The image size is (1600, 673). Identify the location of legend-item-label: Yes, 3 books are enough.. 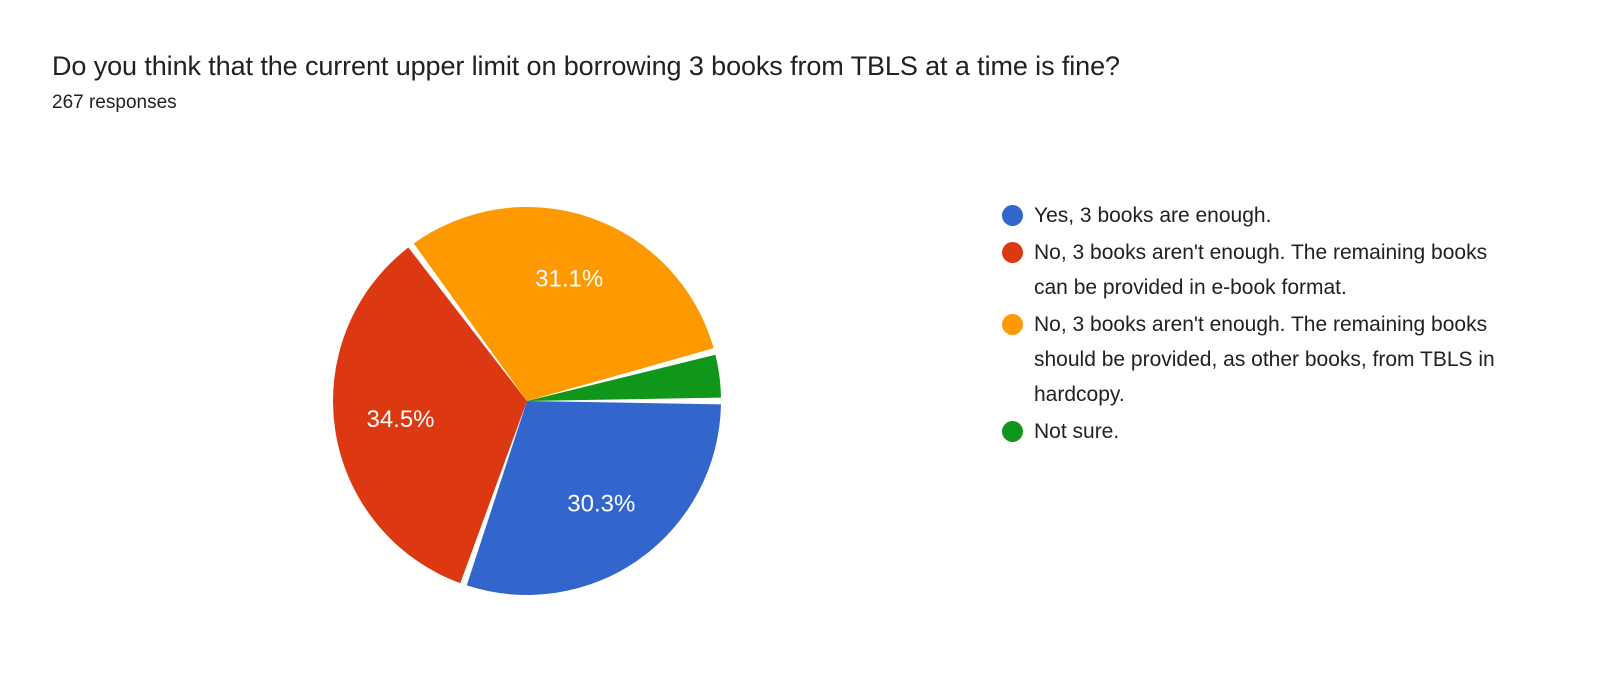
(1153, 215).